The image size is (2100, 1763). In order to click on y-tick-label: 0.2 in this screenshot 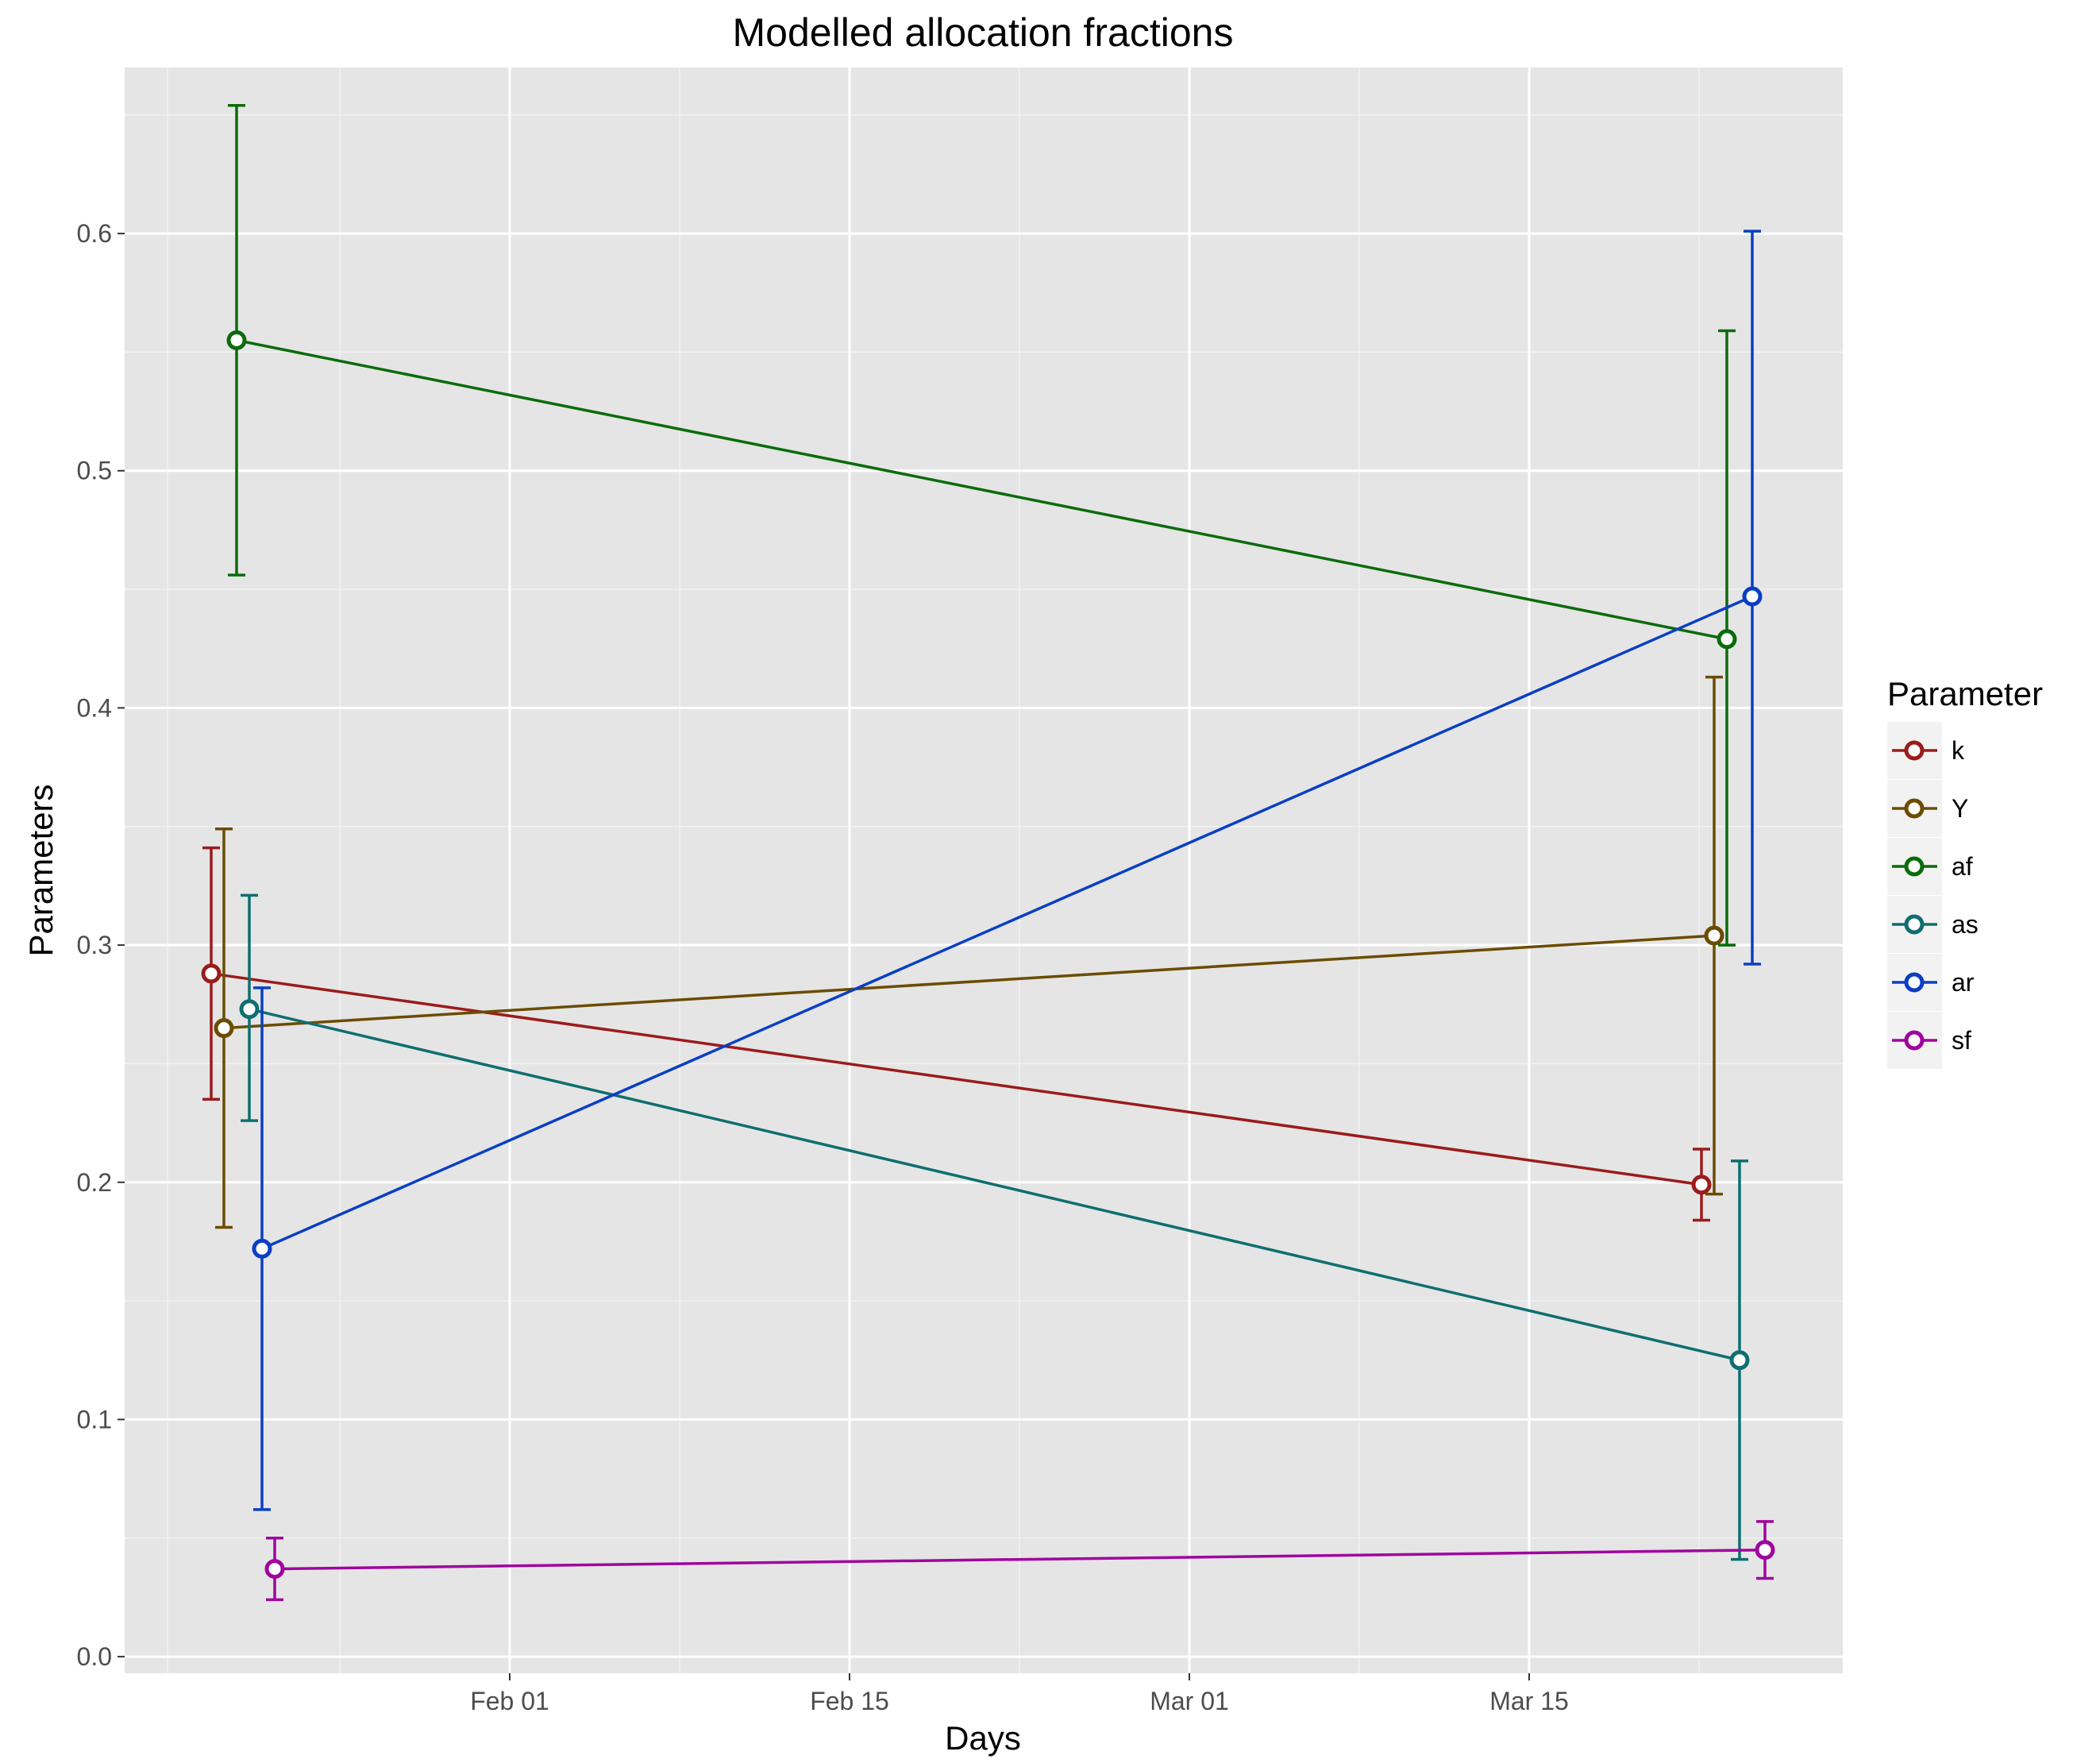, I will do `click(94, 1182)`.